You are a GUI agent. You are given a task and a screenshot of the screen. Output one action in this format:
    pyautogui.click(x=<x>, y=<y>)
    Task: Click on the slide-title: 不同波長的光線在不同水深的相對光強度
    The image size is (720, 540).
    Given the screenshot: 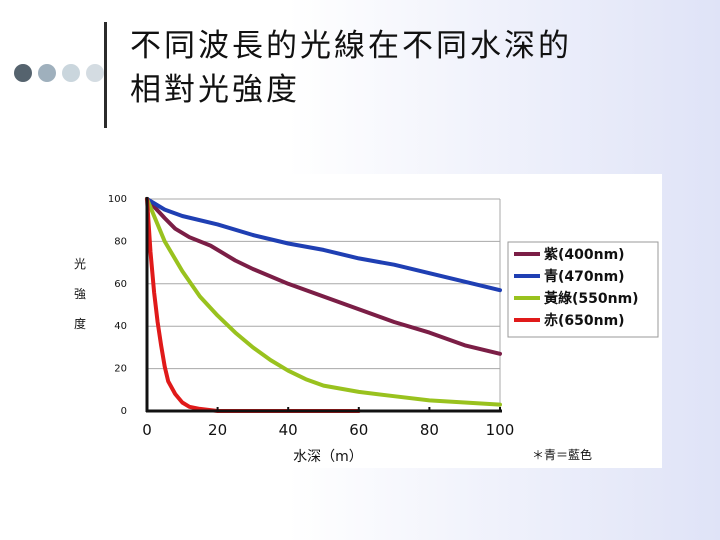 What is the action you would take?
    pyautogui.click(x=351, y=68)
    